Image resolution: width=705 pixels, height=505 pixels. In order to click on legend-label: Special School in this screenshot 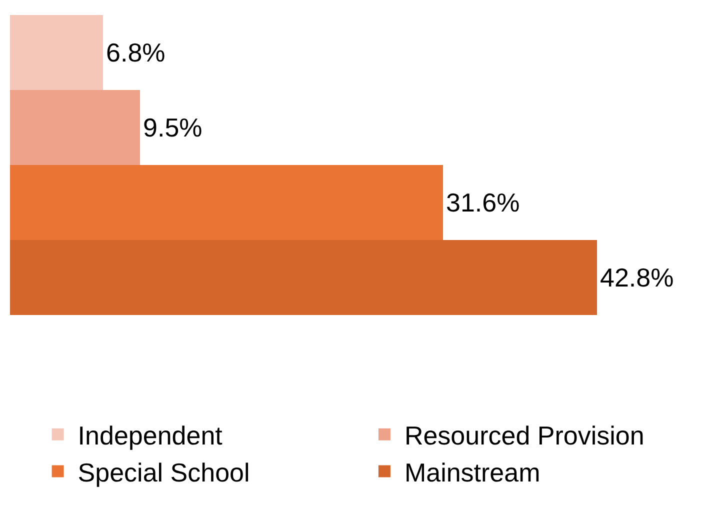, I will do `click(164, 472)`.